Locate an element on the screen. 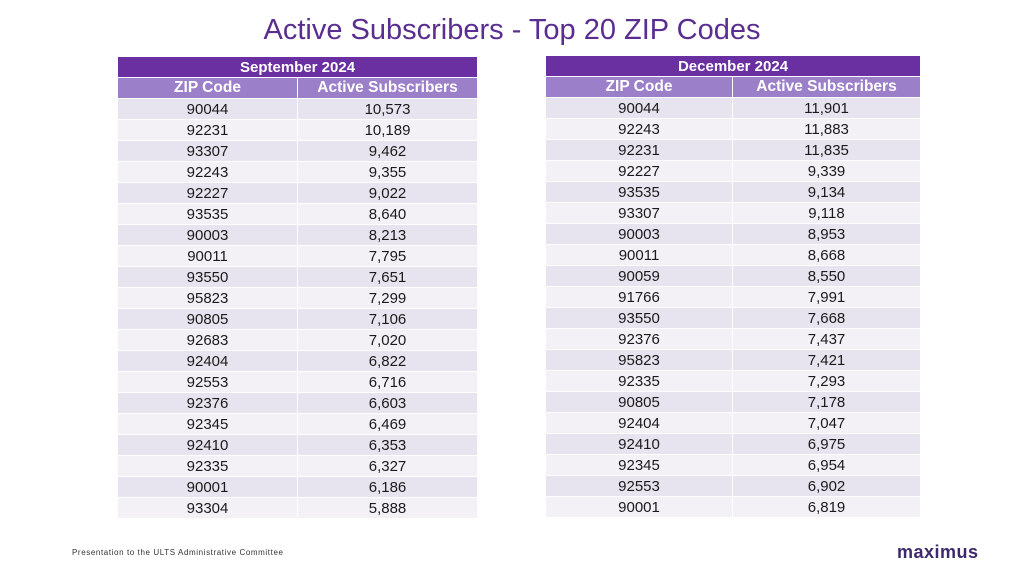  table-row: 90001 6,186 is located at coordinates (298, 487).